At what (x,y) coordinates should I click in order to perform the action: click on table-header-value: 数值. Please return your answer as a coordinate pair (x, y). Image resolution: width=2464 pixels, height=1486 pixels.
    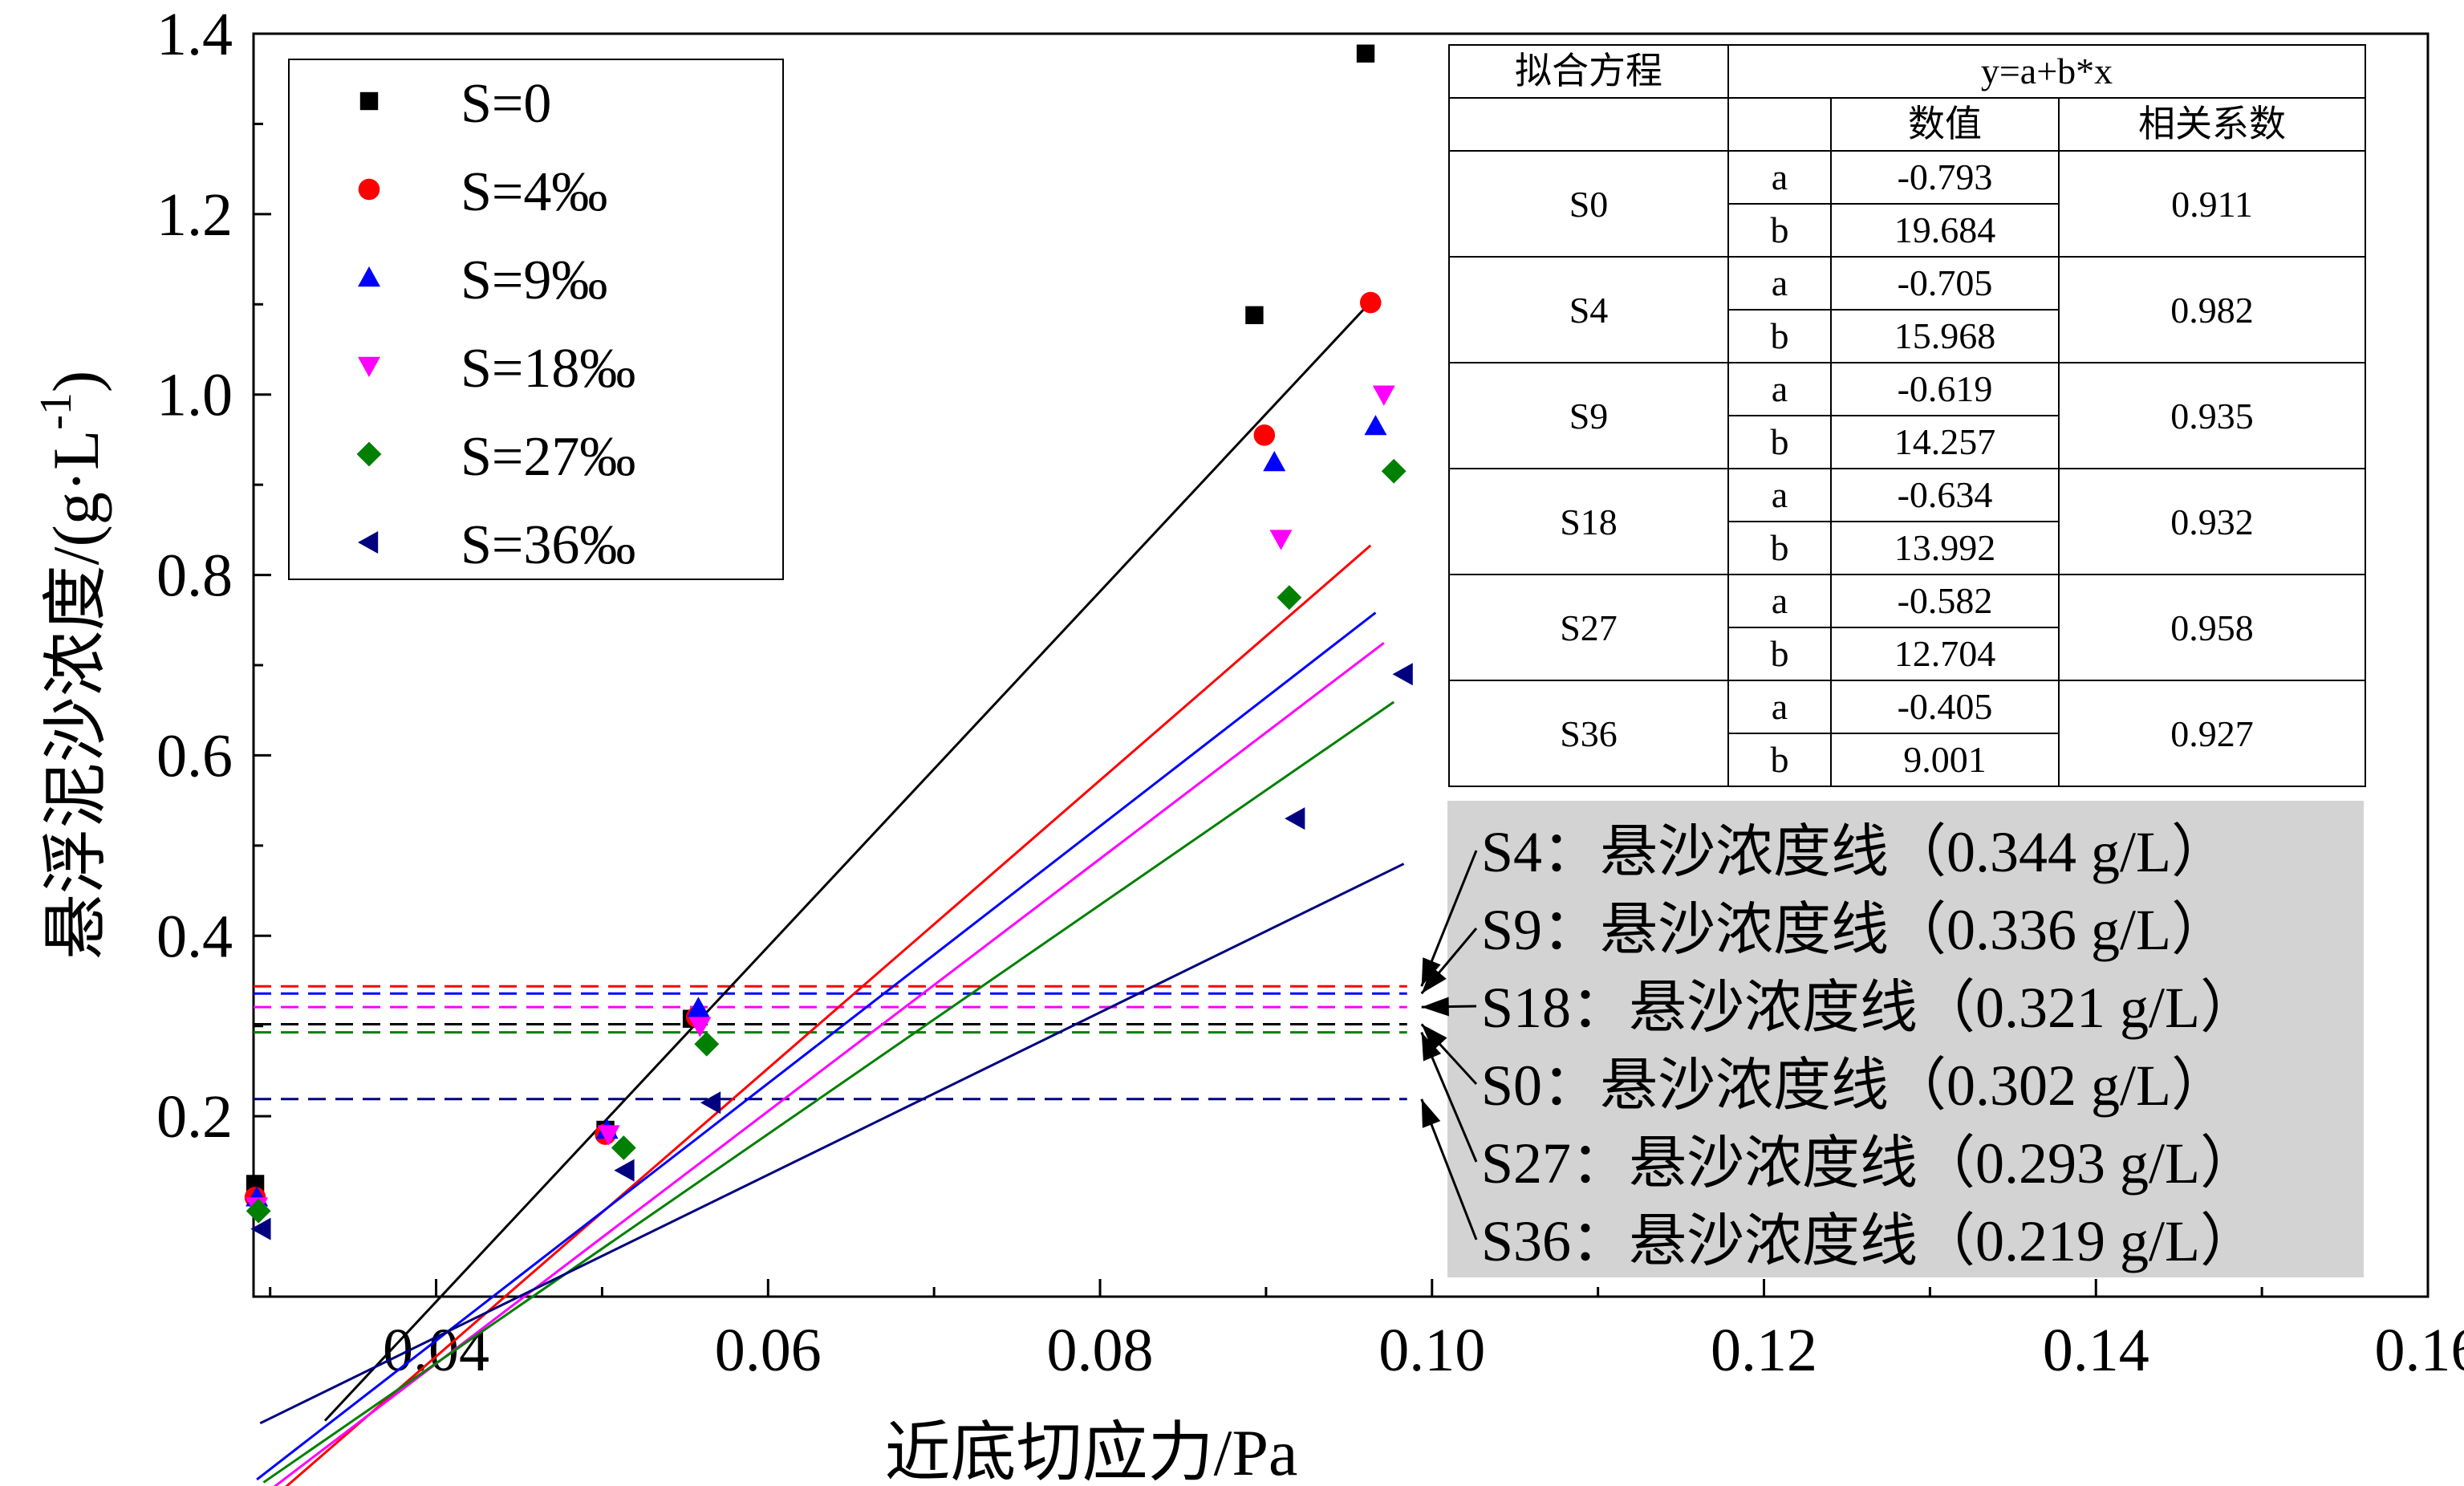
    Looking at the image, I should click on (1945, 124).